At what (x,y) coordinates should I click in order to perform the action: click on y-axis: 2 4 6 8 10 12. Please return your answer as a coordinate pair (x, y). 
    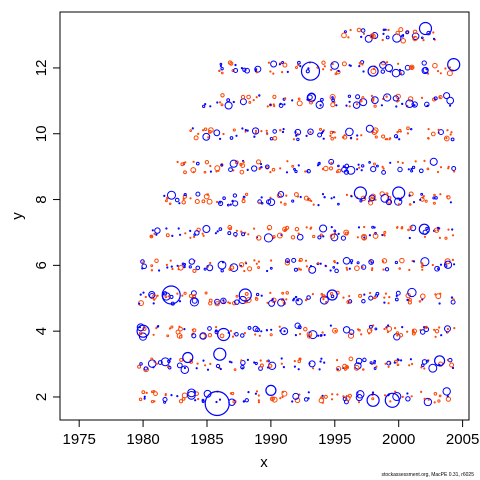
    Looking at the image, I should click on (46, 230).